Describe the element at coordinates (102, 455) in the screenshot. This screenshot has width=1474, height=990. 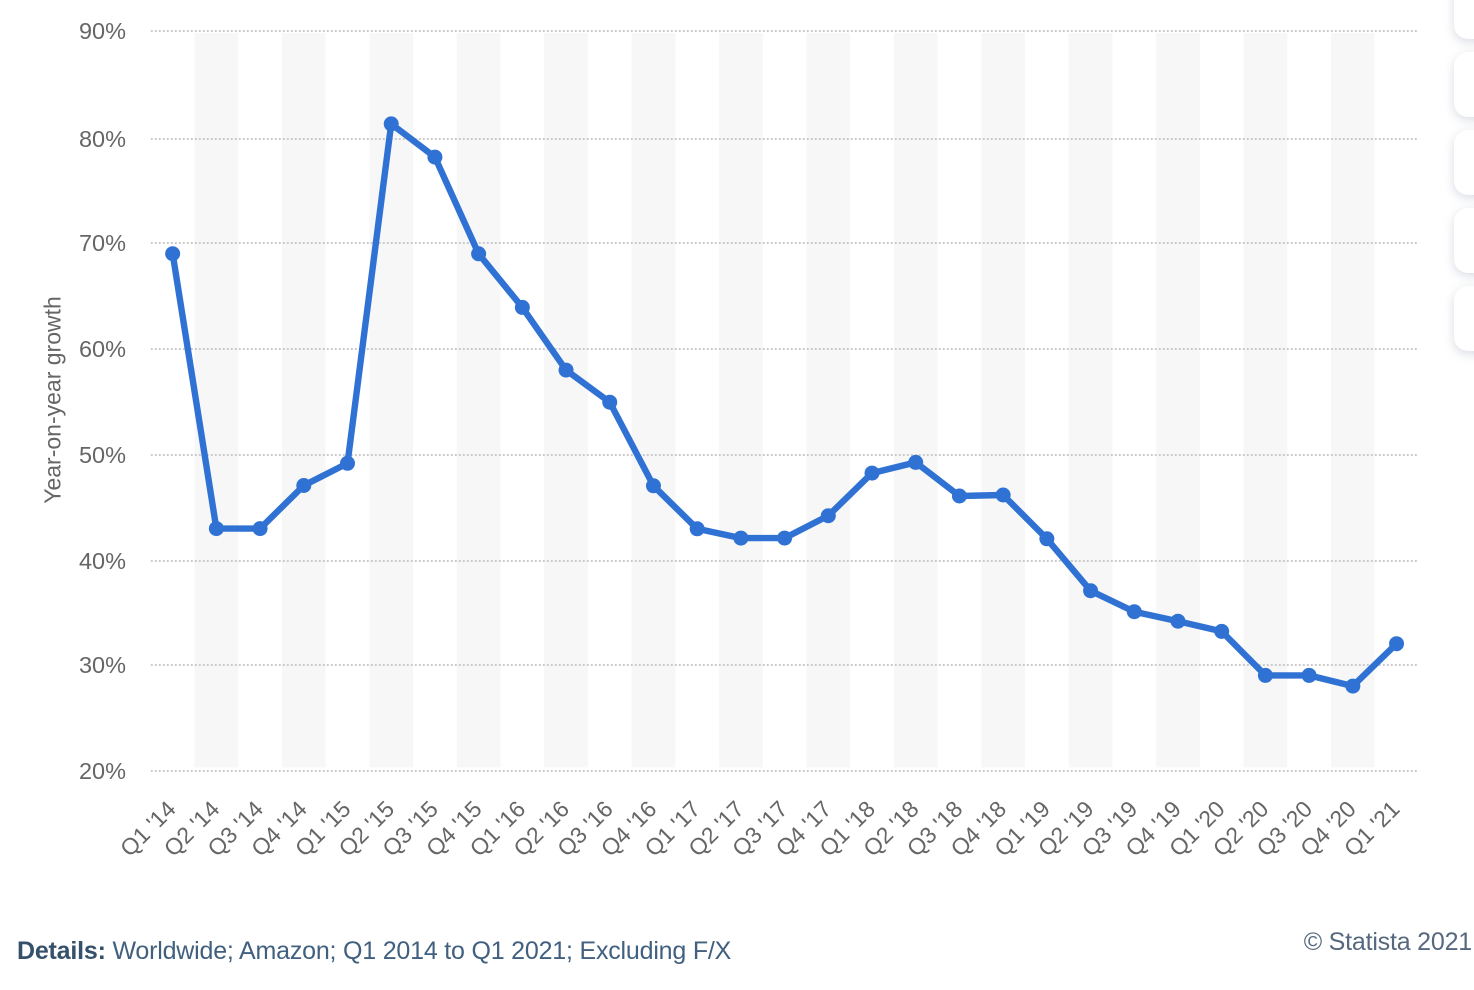
I see `svg-text: 50%` at that location.